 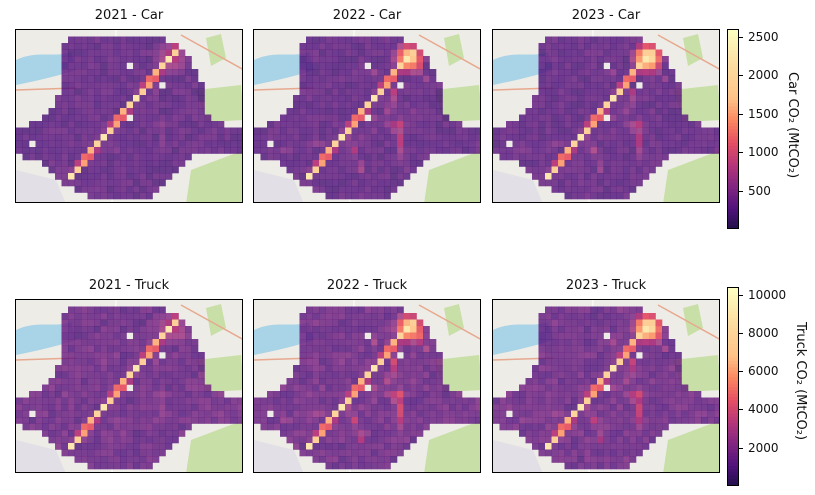 I want to click on colorbar-truck-tick-label: 4000, so click(x=763, y=409).